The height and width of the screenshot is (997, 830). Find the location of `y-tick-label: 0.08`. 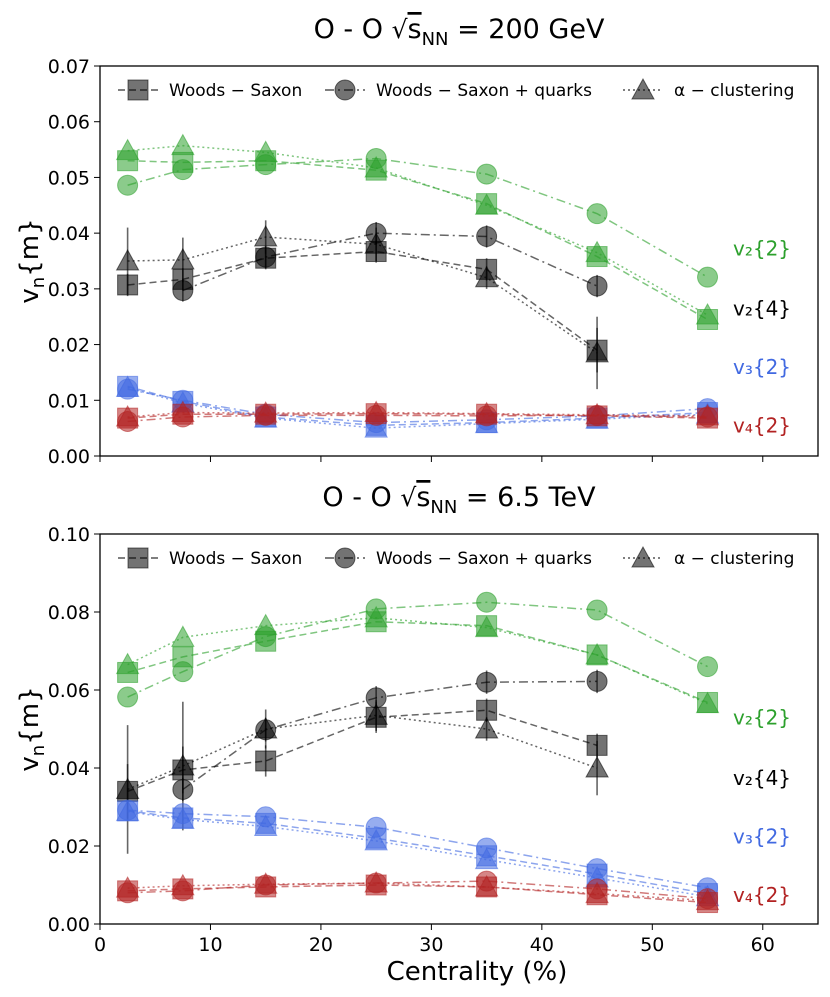

y-tick-label: 0.08 is located at coordinates (69, 613).